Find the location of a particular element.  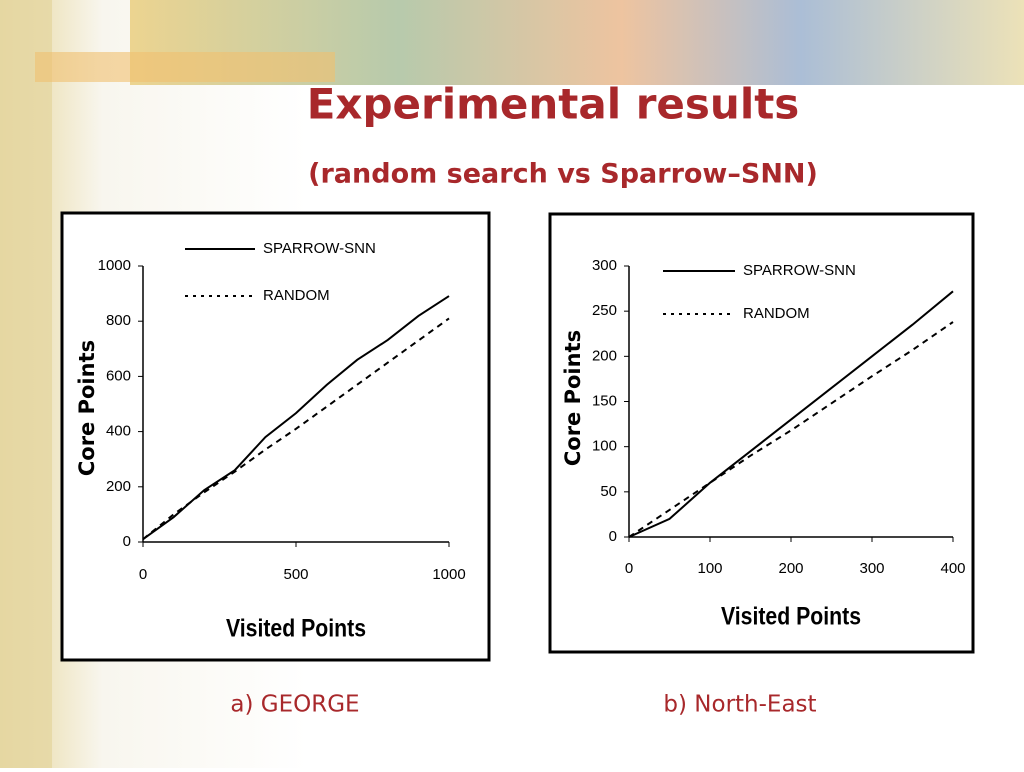

y-tick-label: 600 is located at coordinates (118, 375).